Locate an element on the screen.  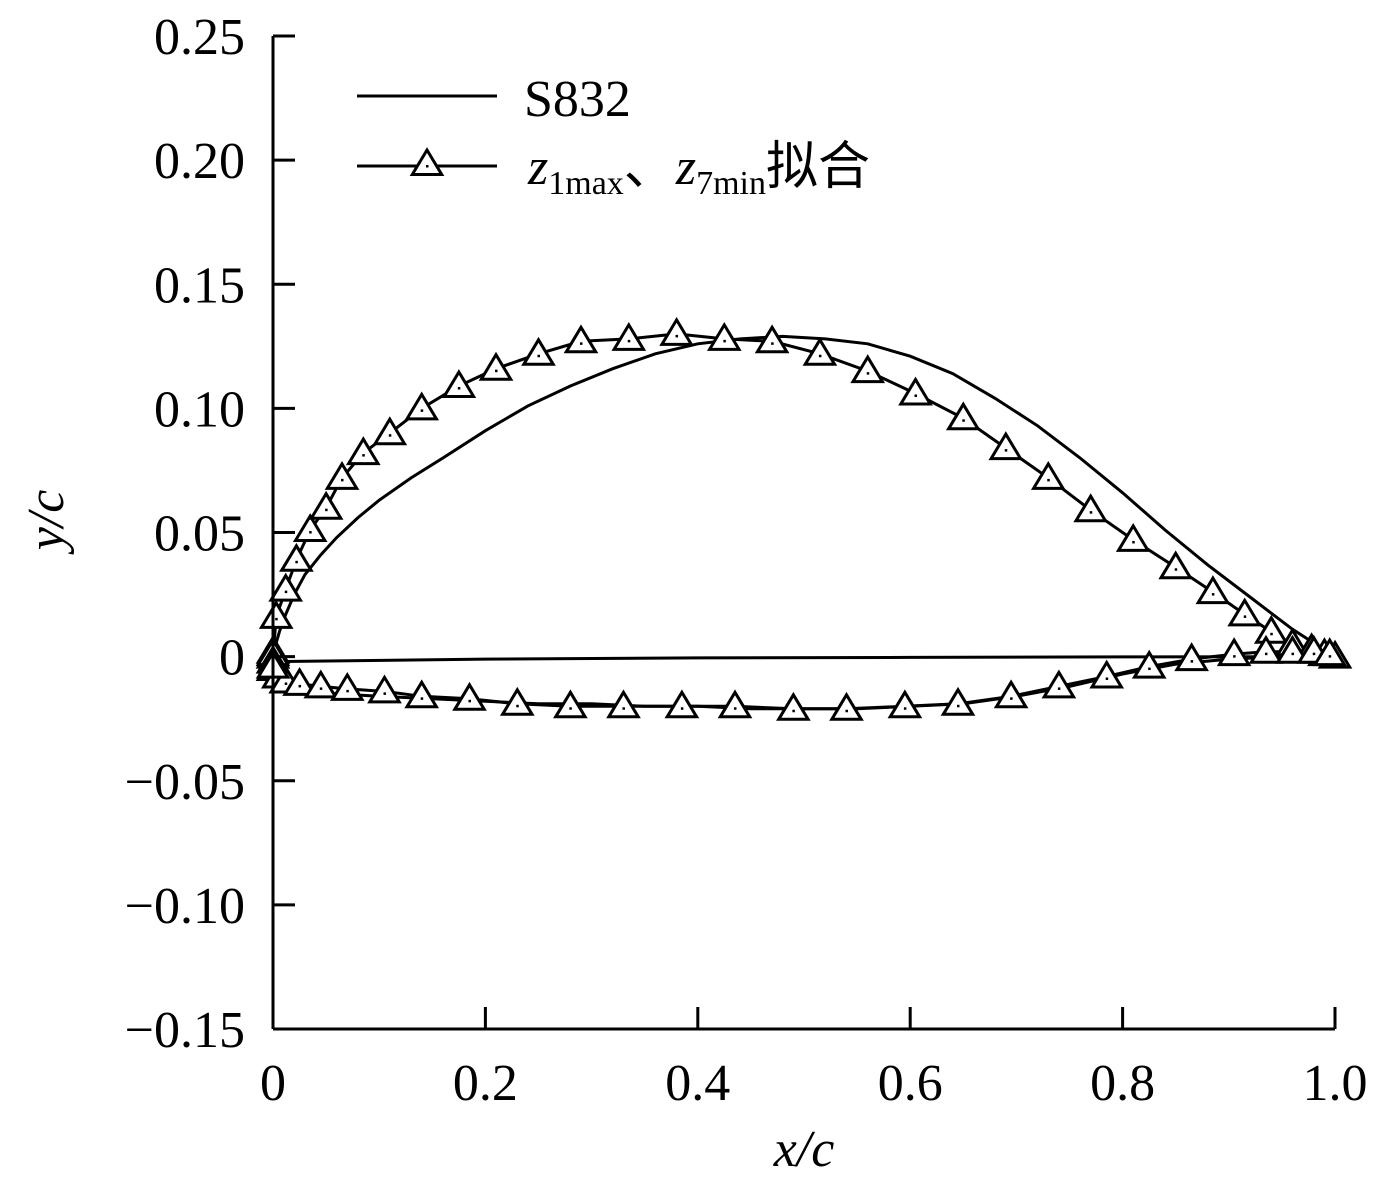
legend-fit-sub7: 7min is located at coordinates (731, 183).